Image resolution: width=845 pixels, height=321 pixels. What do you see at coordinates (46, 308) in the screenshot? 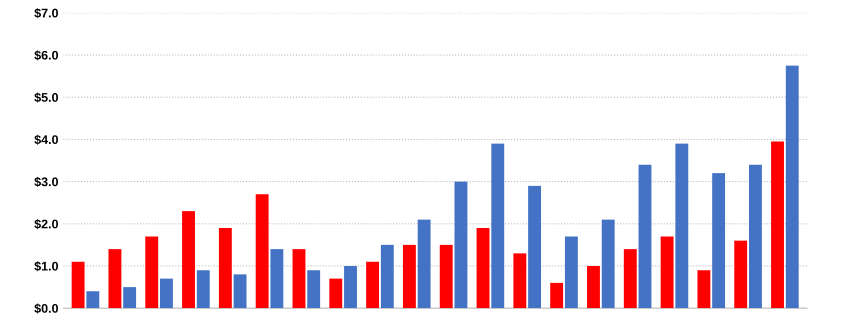
I see `y-tick-label: $0.0` at bounding box center [46, 308].